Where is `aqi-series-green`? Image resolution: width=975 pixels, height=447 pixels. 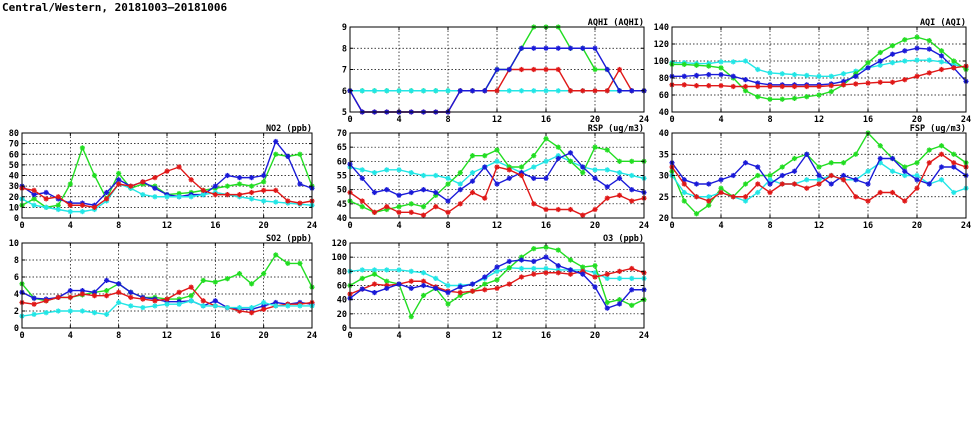 aqi-series-green is located at coordinates (819, 68).